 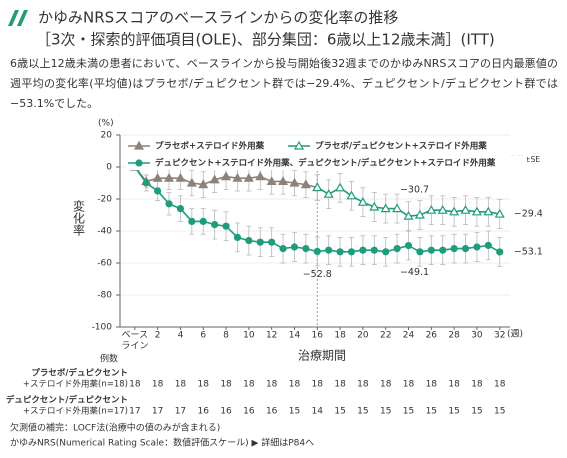 I want to click on y-axis-label: 変化率, so click(x=79, y=217).